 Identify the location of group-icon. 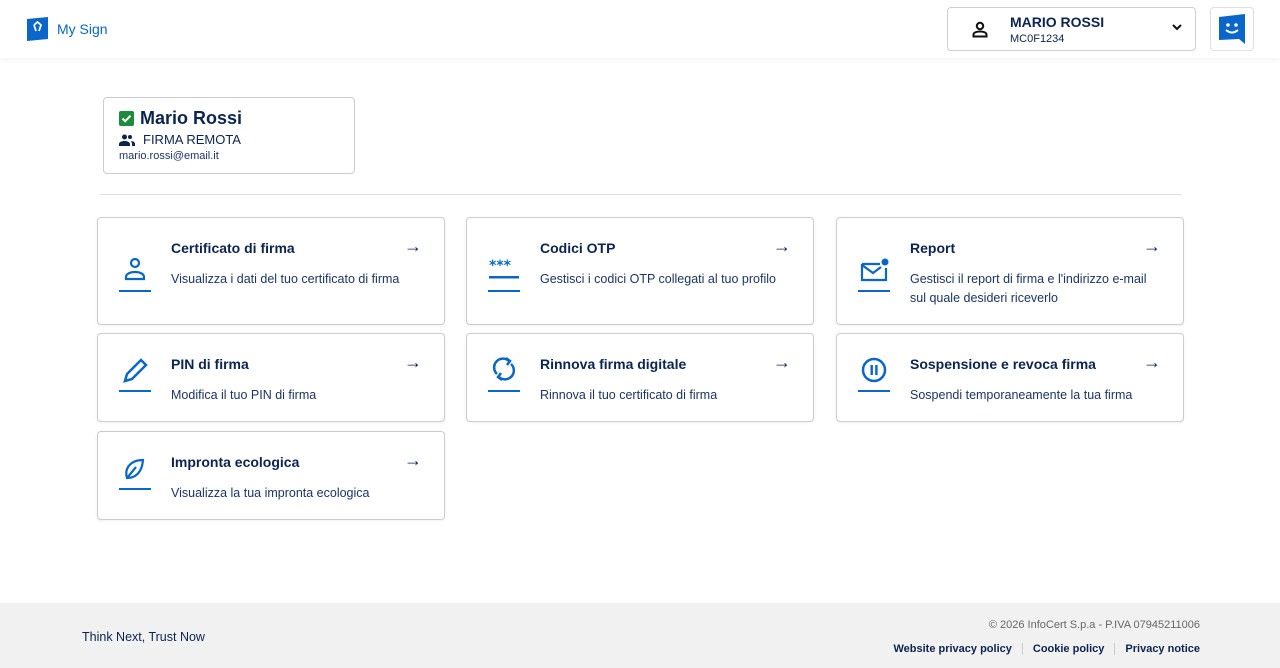
(127, 140).